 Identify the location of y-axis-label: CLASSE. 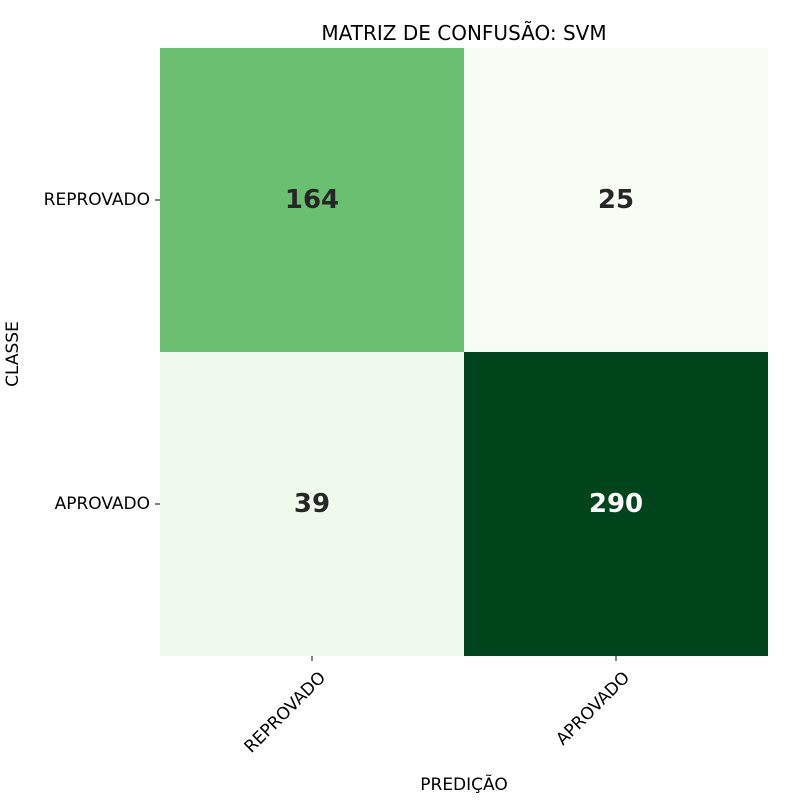
(13, 354).